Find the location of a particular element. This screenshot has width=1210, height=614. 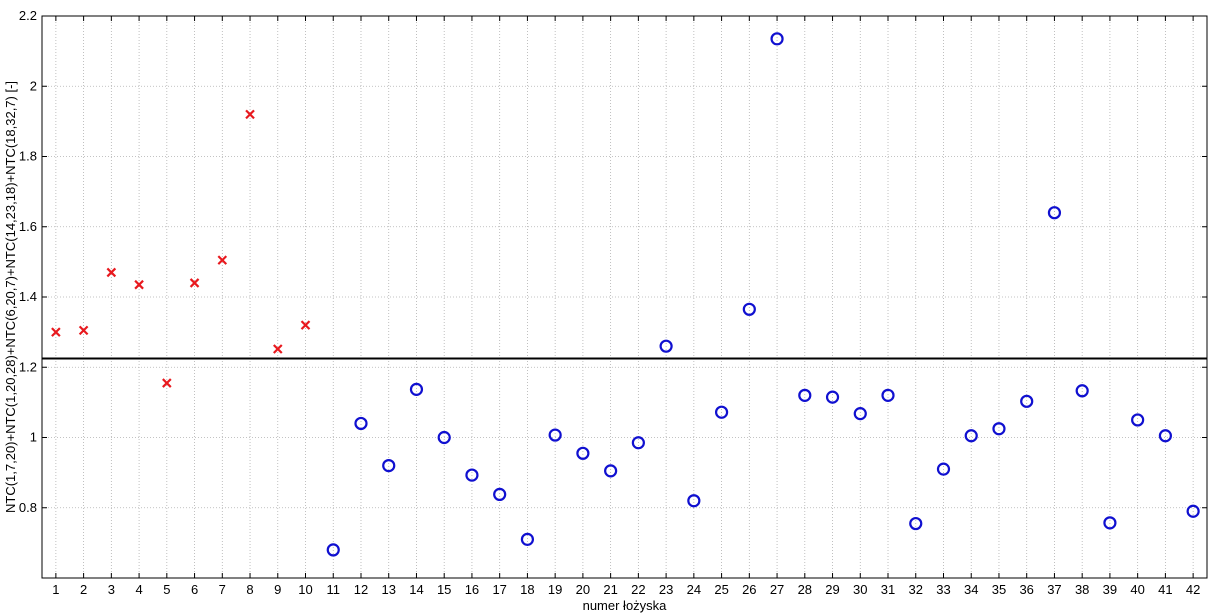

x-tick-label: 42 is located at coordinates (1193, 589).